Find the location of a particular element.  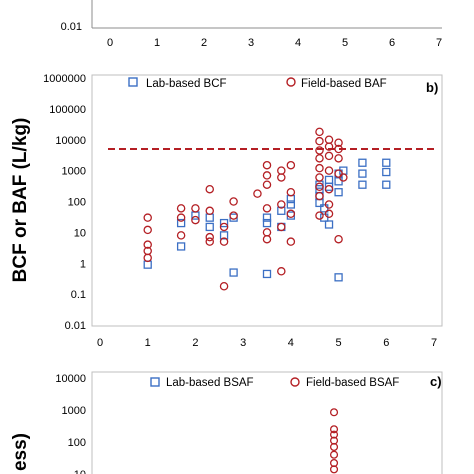

legend-field-bsaf-label: Field-based BSAF is located at coordinates (352, 383).